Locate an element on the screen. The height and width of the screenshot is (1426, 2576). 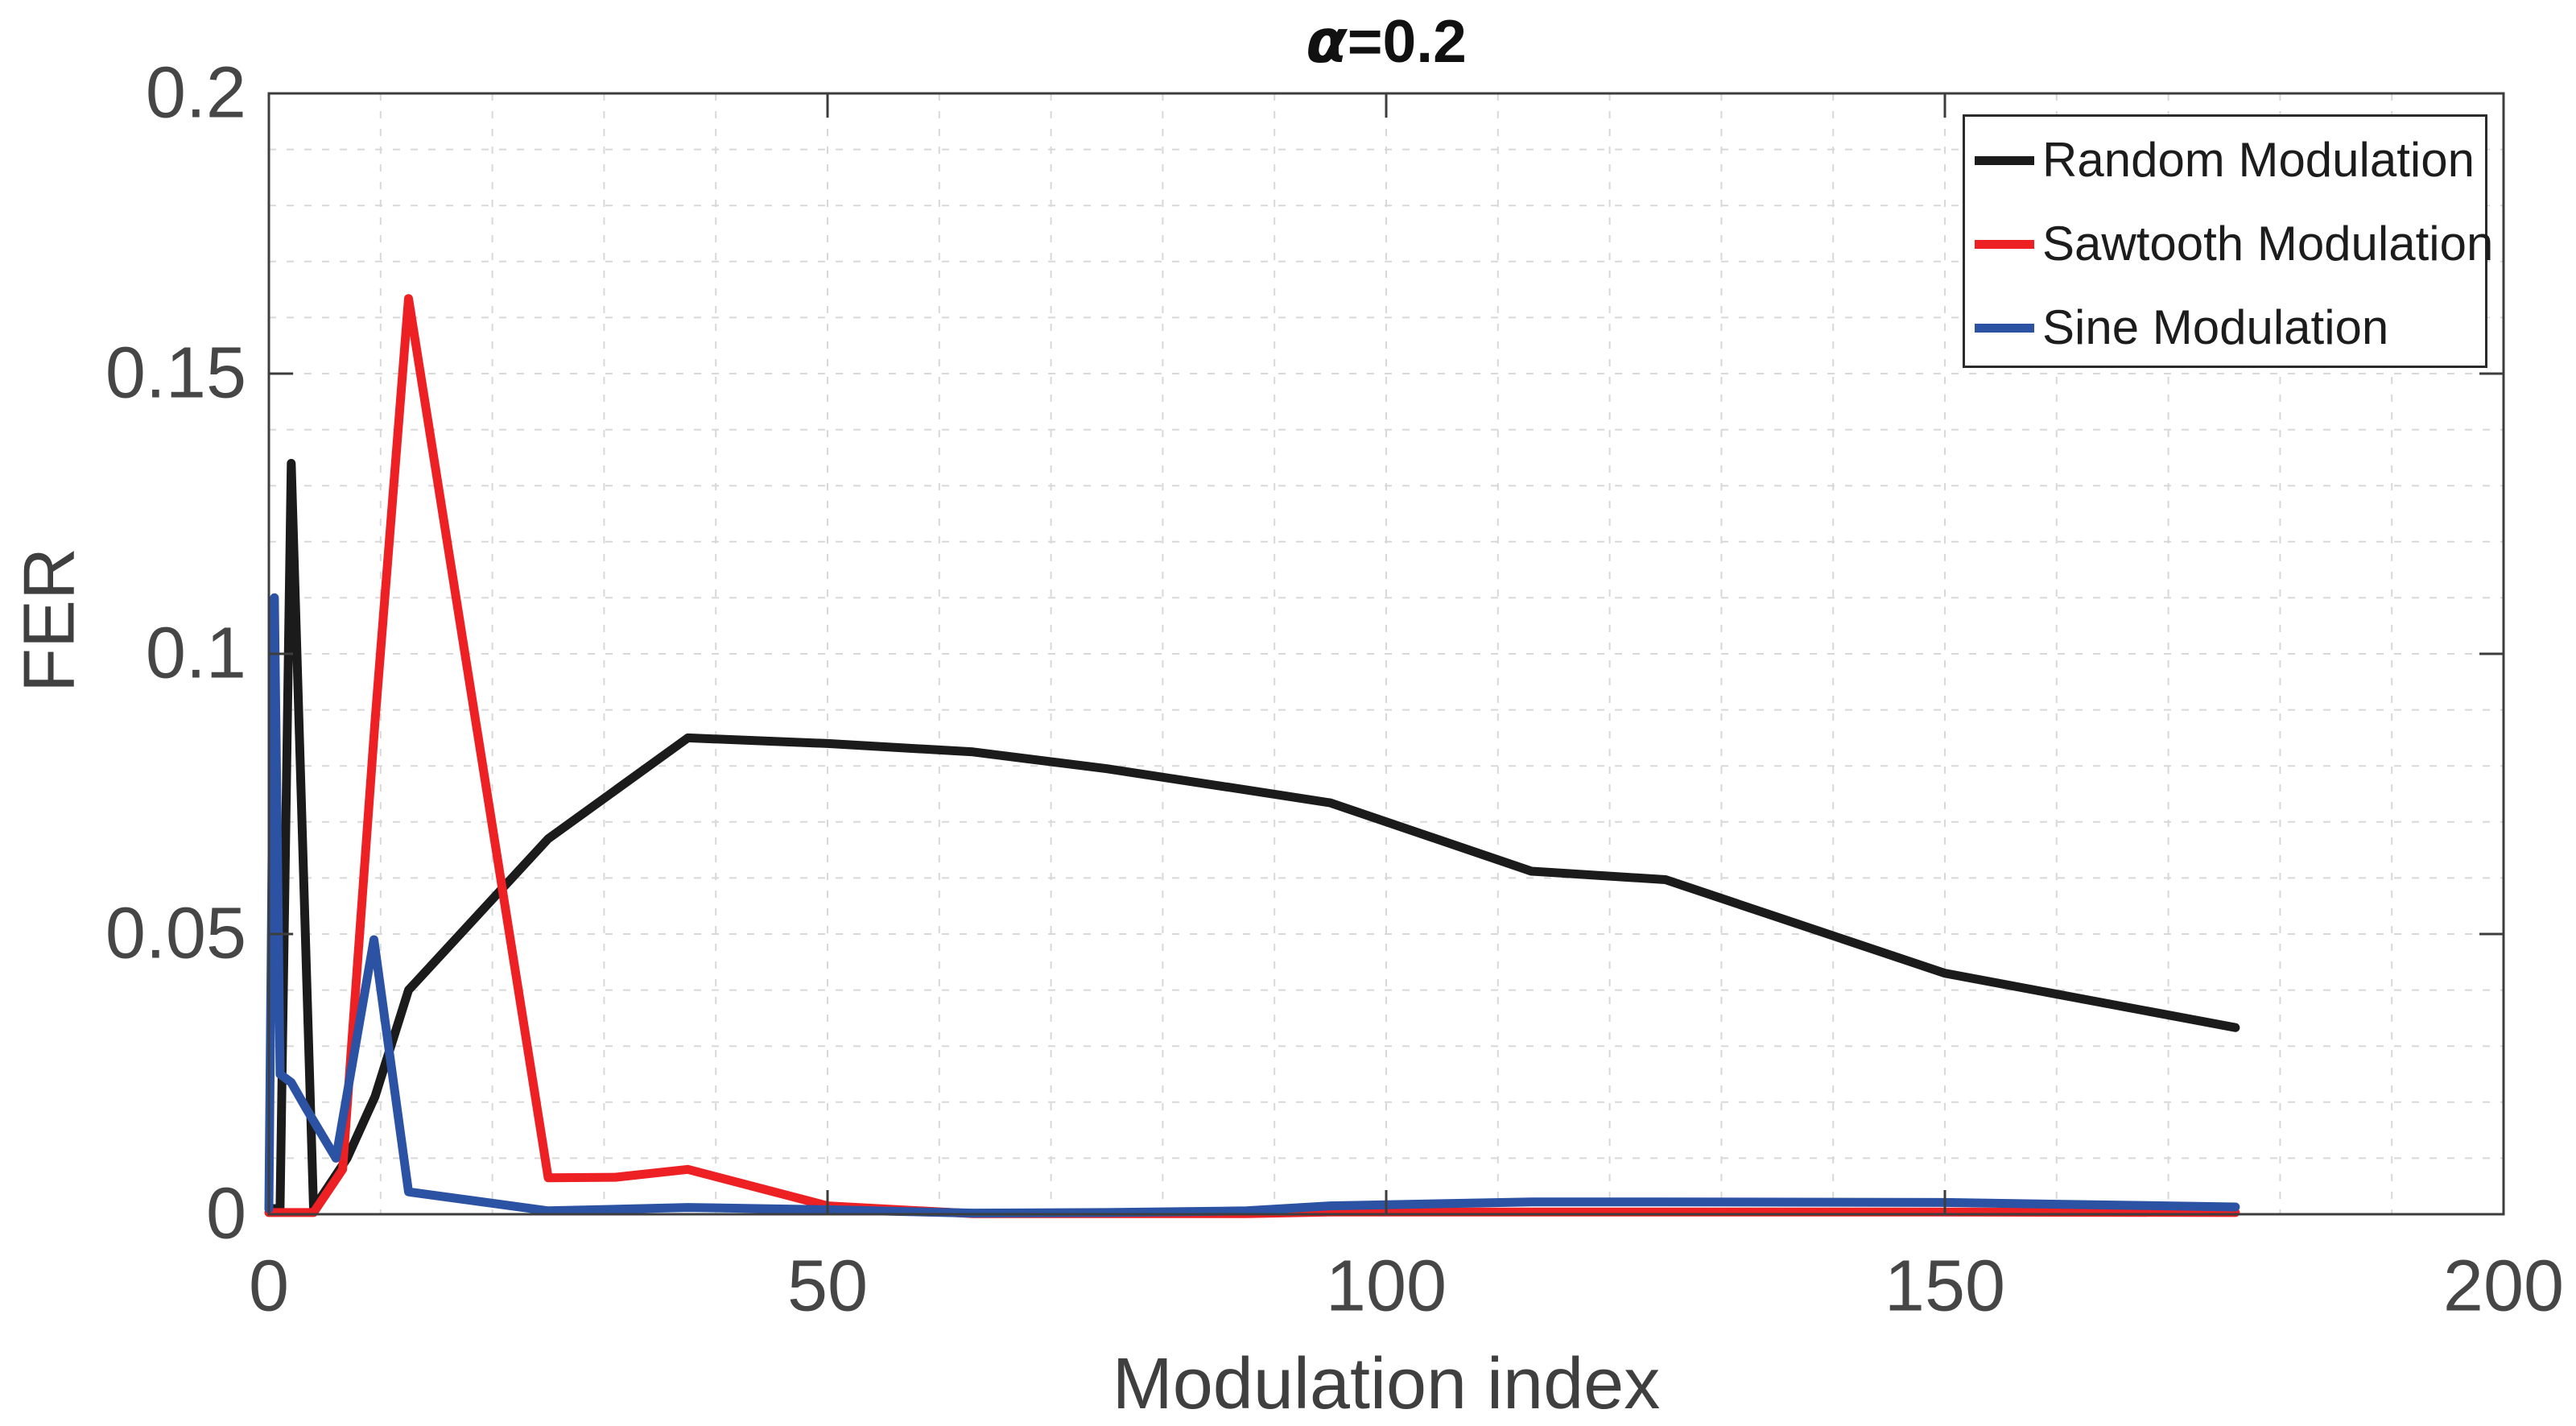
x-tick-label: 150 is located at coordinates (1945, 1286).